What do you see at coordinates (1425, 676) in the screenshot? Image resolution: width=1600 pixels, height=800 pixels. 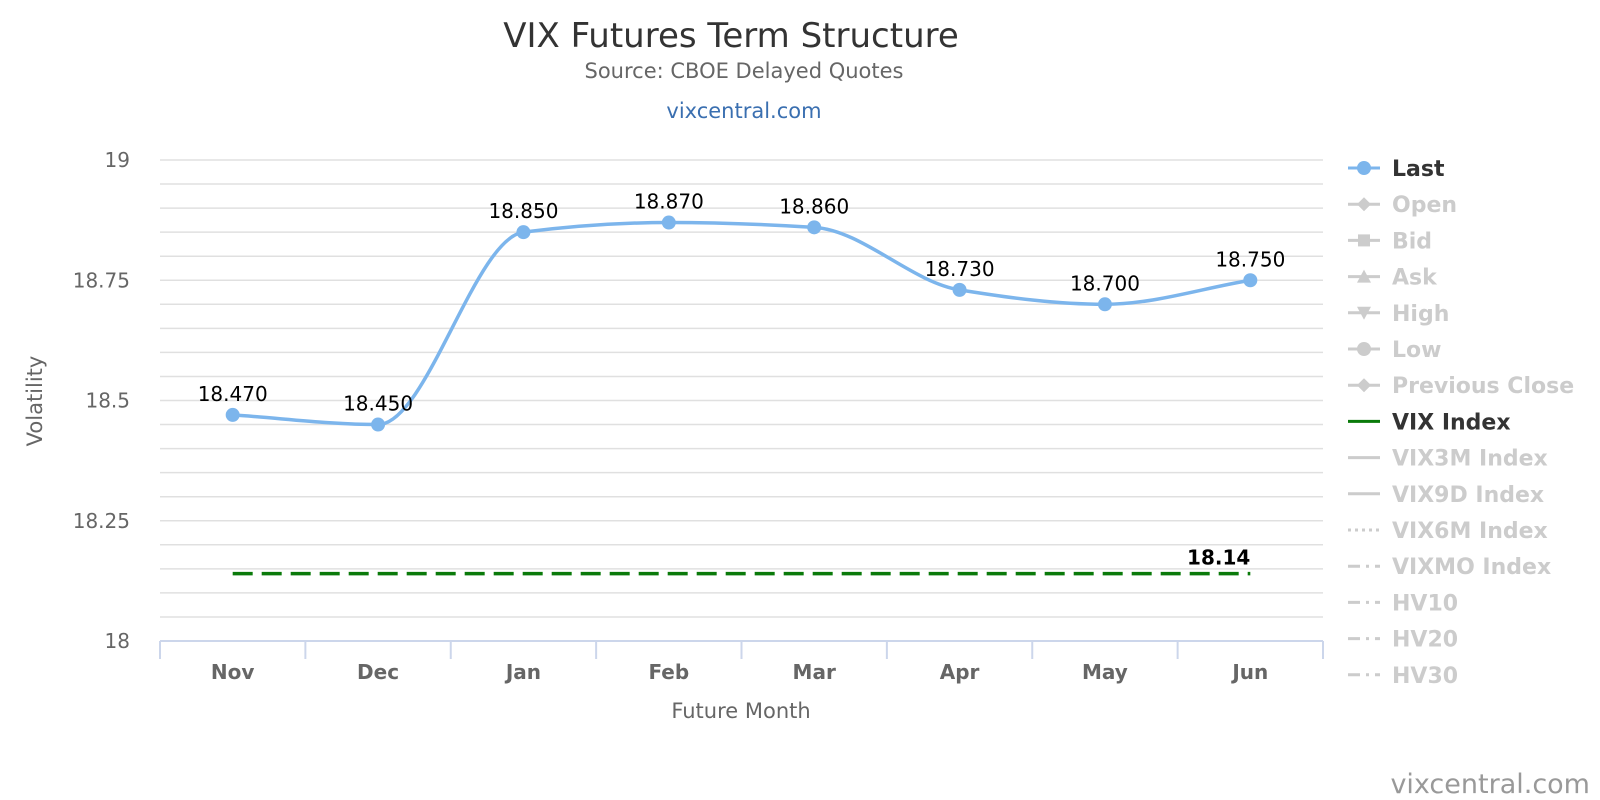 I see `legend-label: HV30` at bounding box center [1425, 676].